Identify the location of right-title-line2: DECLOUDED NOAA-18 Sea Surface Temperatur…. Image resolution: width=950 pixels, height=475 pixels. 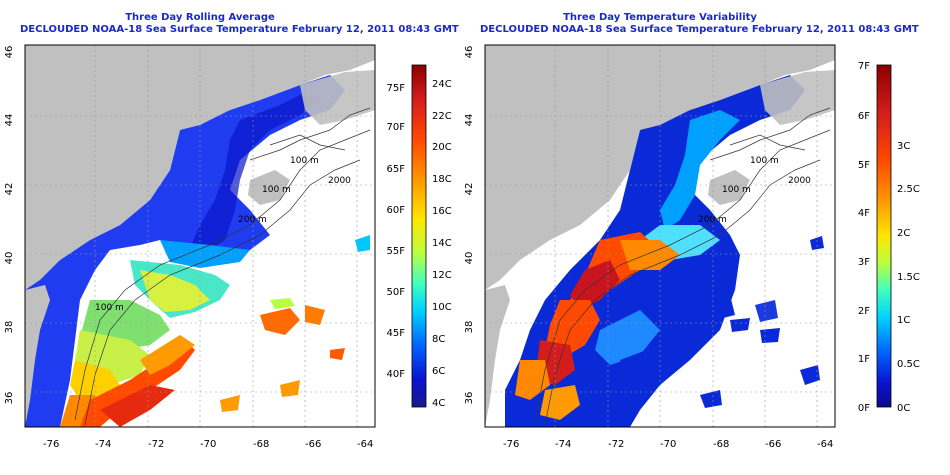
(699, 29).